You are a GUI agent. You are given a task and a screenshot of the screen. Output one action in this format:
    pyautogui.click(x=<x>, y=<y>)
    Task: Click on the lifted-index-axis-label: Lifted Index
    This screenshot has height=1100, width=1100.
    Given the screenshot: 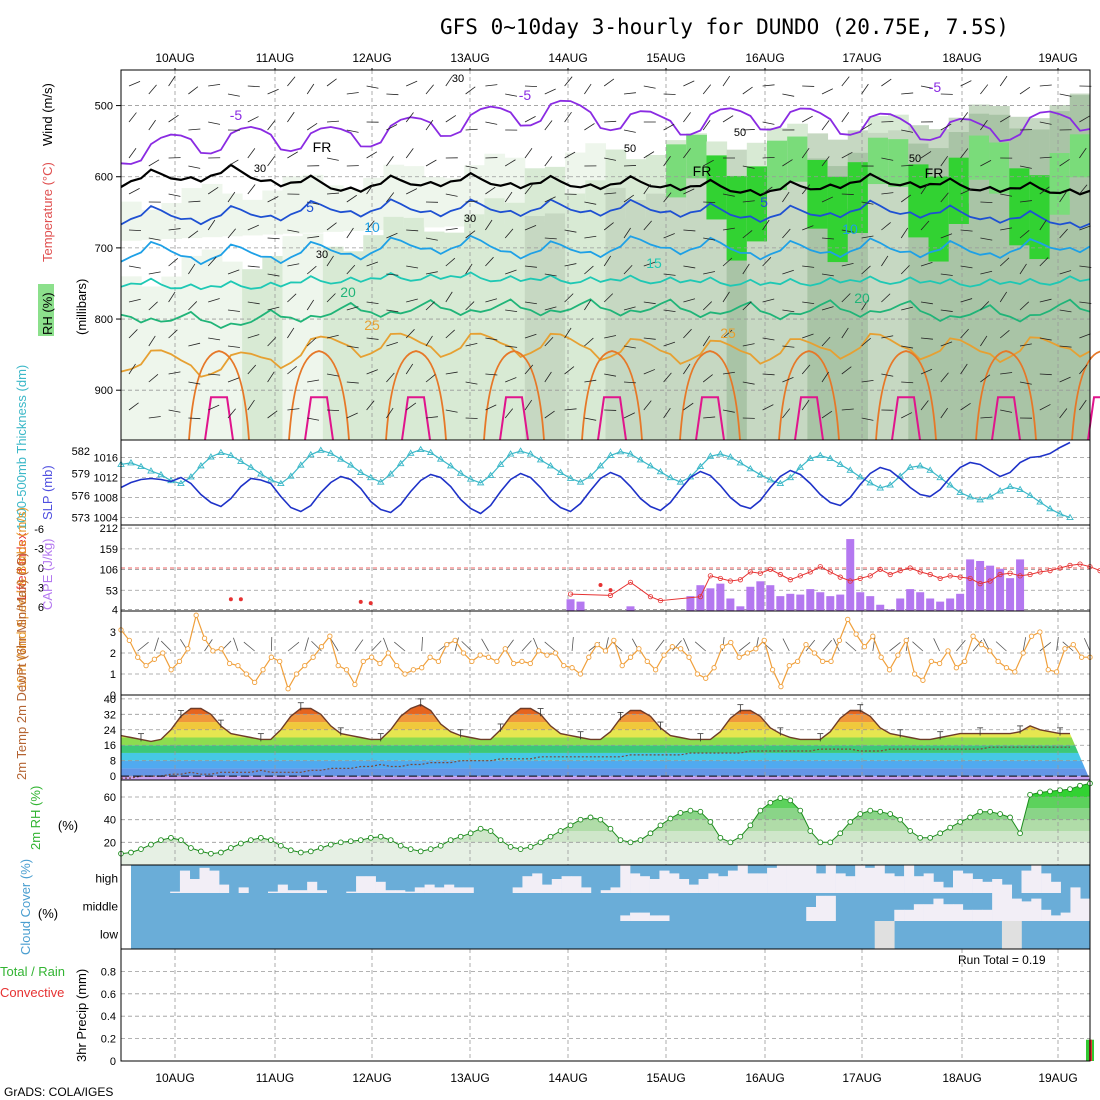 What is the action you would take?
    pyautogui.click(x=21, y=566)
    